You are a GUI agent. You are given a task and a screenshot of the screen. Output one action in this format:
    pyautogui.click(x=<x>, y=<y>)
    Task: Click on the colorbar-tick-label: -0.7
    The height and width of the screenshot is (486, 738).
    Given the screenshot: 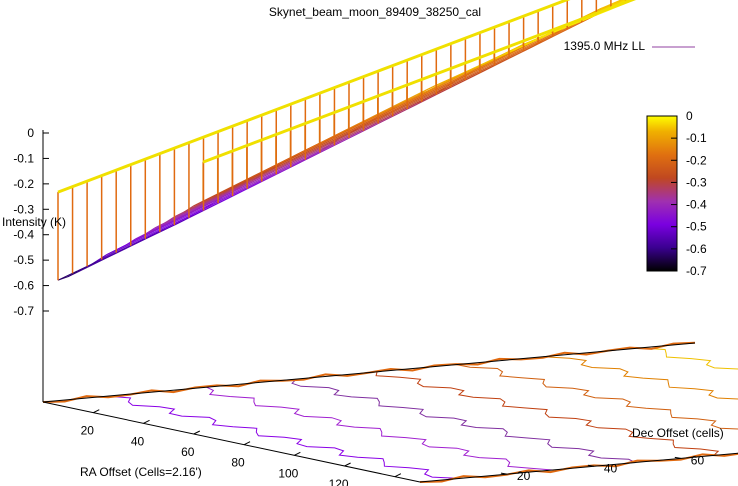 What is the action you would take?
    pyautogui.click(x=696, y=271)
    